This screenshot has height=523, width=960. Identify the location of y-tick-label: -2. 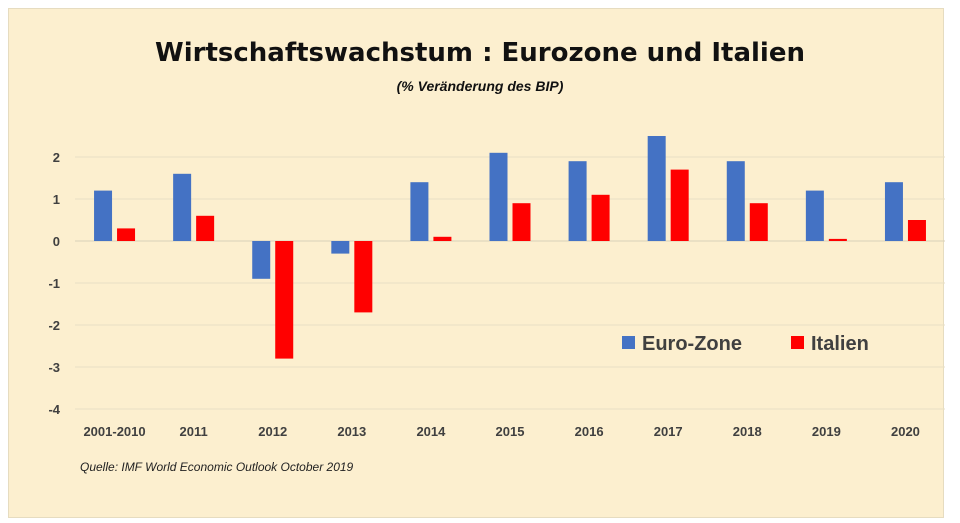
(54, 325).